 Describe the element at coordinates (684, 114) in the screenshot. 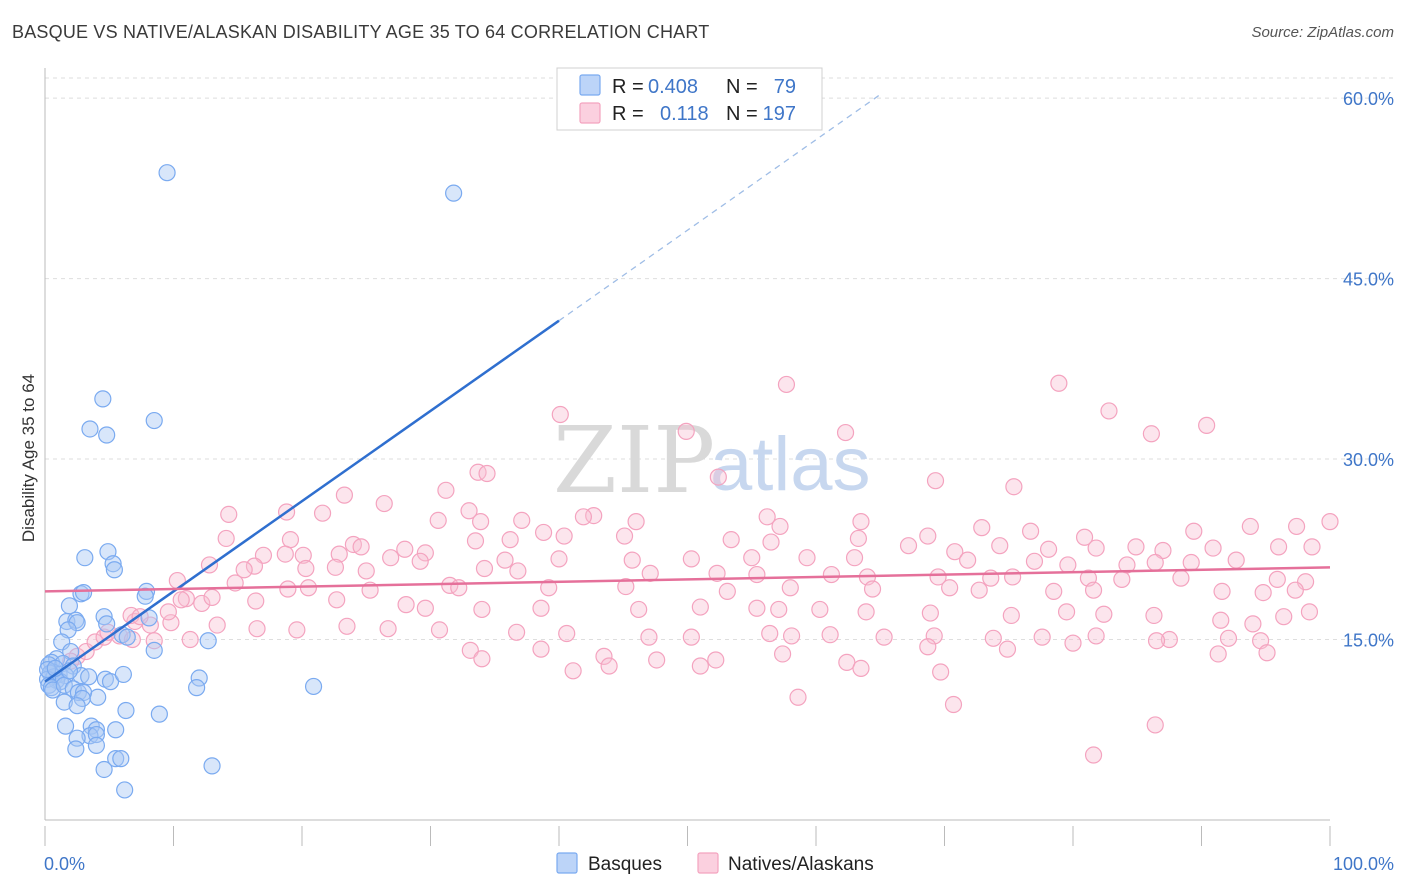

I see `legend-r-value-2: 0.118` at that location.